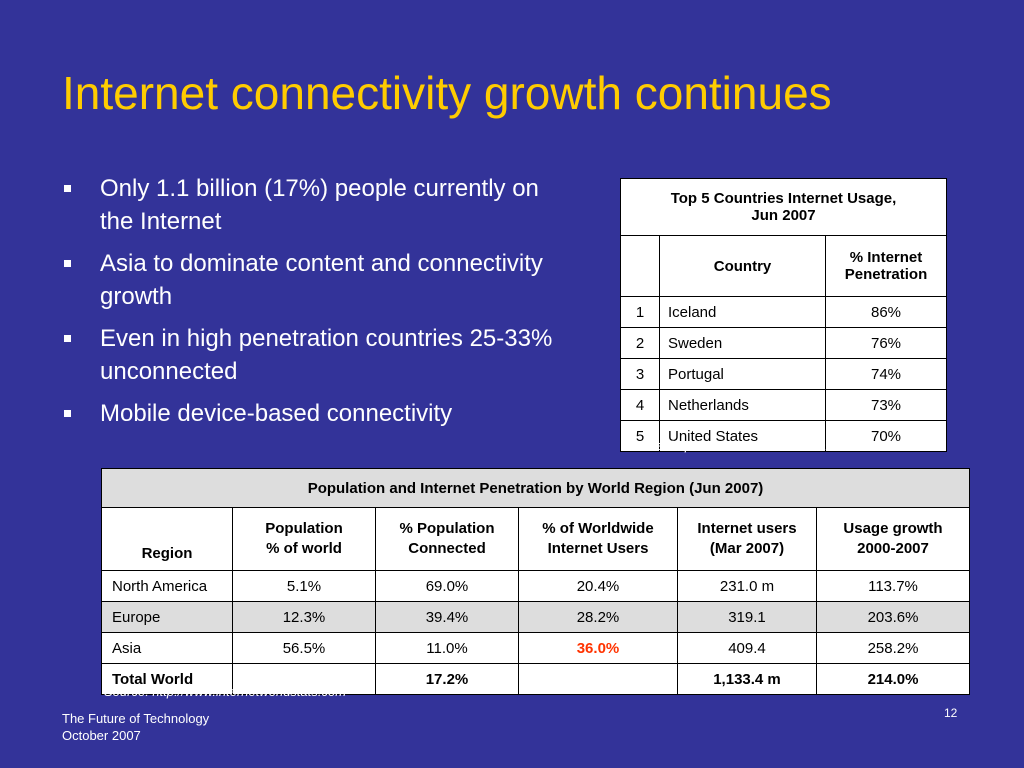 This screenshot has width=1024, height=768. I want to click on table-row: Europe 12.3% 39.4% 28.2% 319.1 203.6%, so click(535, 617).